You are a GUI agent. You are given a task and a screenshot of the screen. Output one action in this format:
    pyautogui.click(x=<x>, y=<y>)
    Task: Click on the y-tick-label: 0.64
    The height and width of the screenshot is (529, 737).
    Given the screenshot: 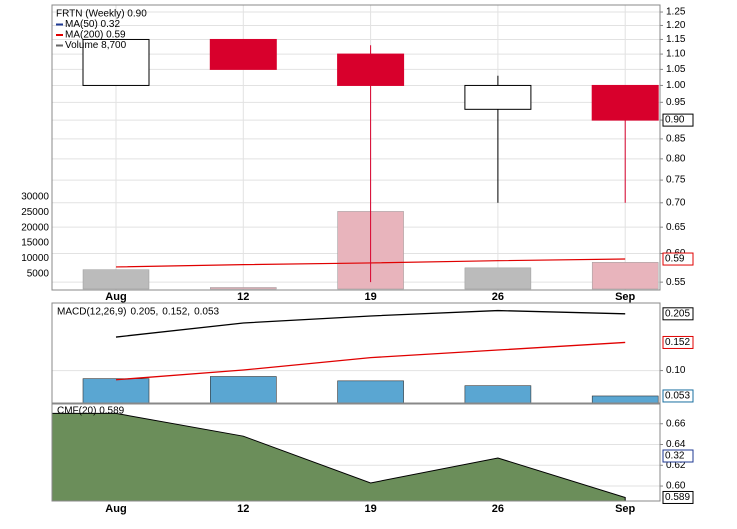 What is the action you would take?
    pyautogui.click(x=676, y=444)
    